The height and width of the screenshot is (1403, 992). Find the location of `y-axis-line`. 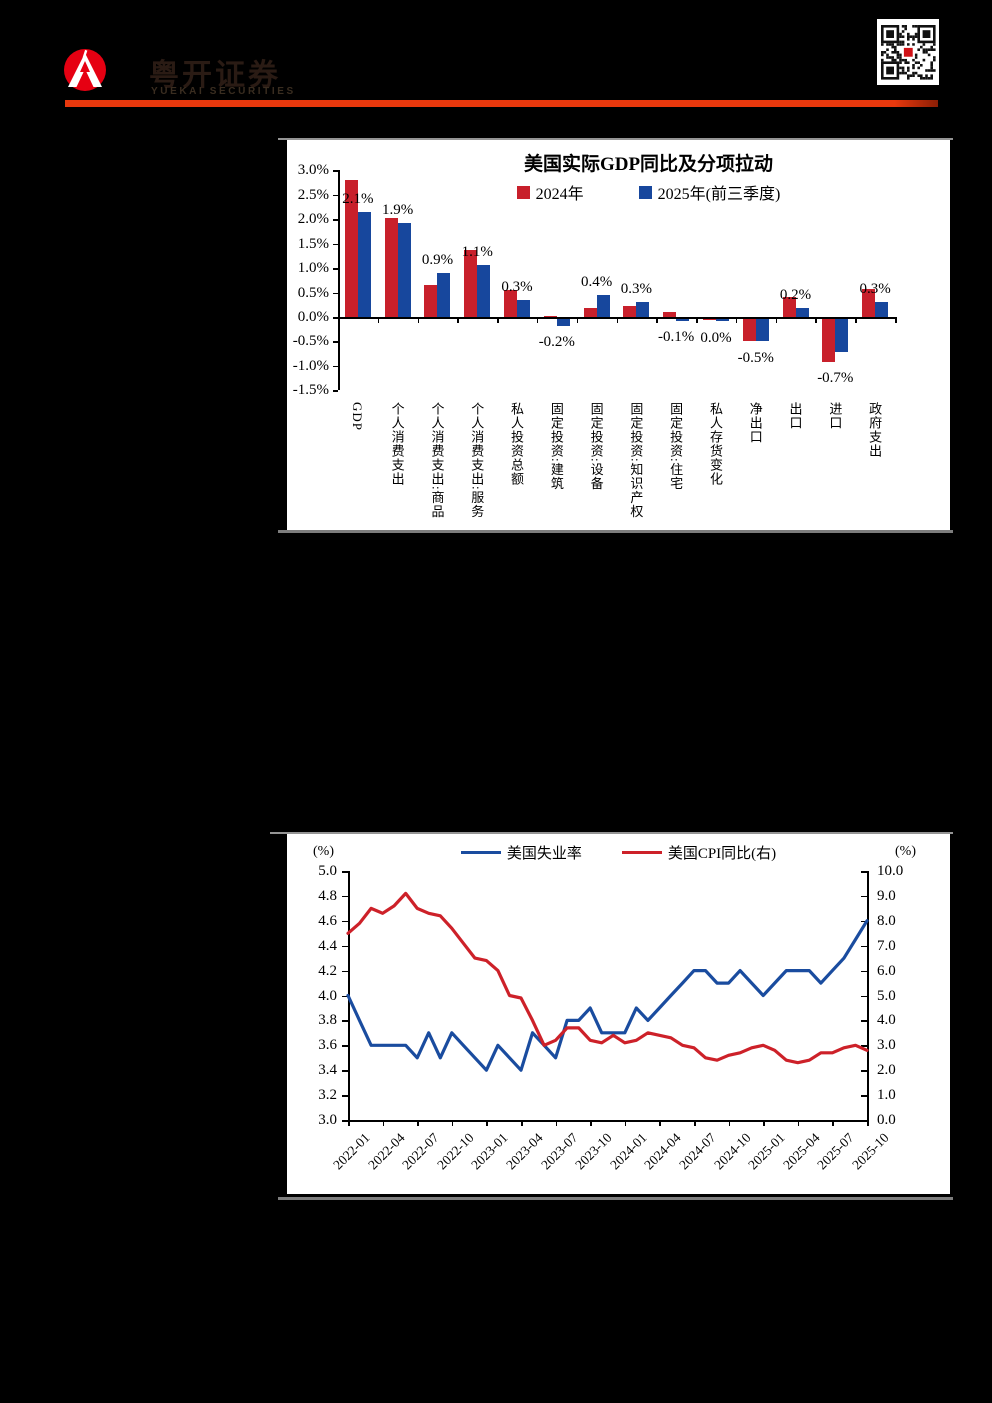

y-axis-line is located at coordinates (339, 280).